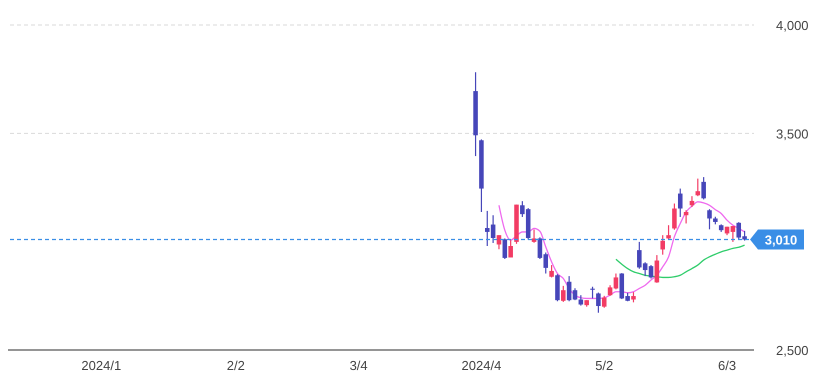 The height and width of the screenshot is (381, 823). I want to click on x-tick-label: 2/2, so click(235, 365).